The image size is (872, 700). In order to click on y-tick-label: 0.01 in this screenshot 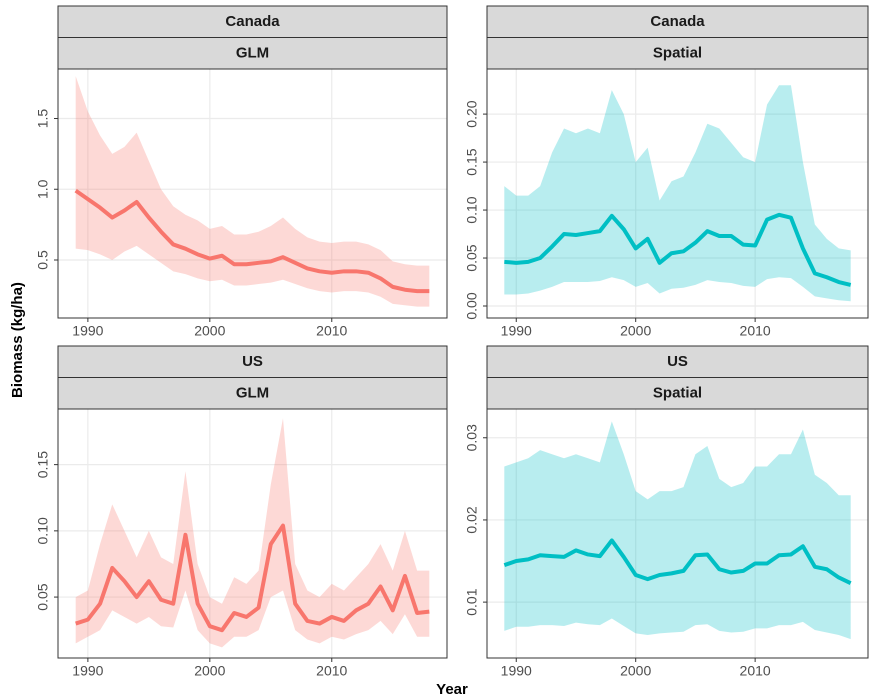, I will do `click(472, 601)`.